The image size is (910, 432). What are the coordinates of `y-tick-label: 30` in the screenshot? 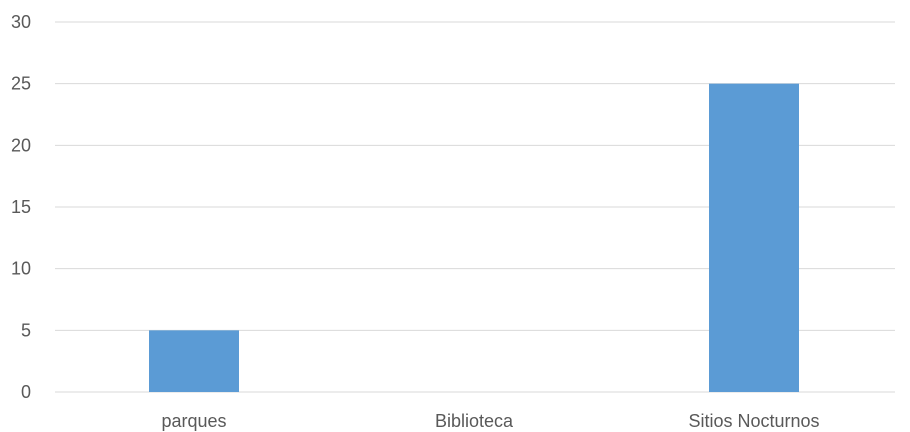 It's located at (21, 22).